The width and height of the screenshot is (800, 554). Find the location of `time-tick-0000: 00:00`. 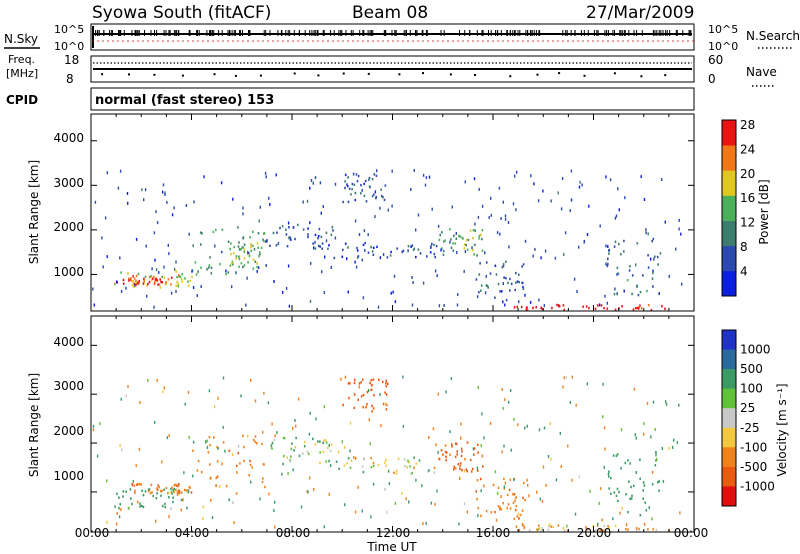

time-tick-0000: 00:00 is located at coordinates (92, 533).